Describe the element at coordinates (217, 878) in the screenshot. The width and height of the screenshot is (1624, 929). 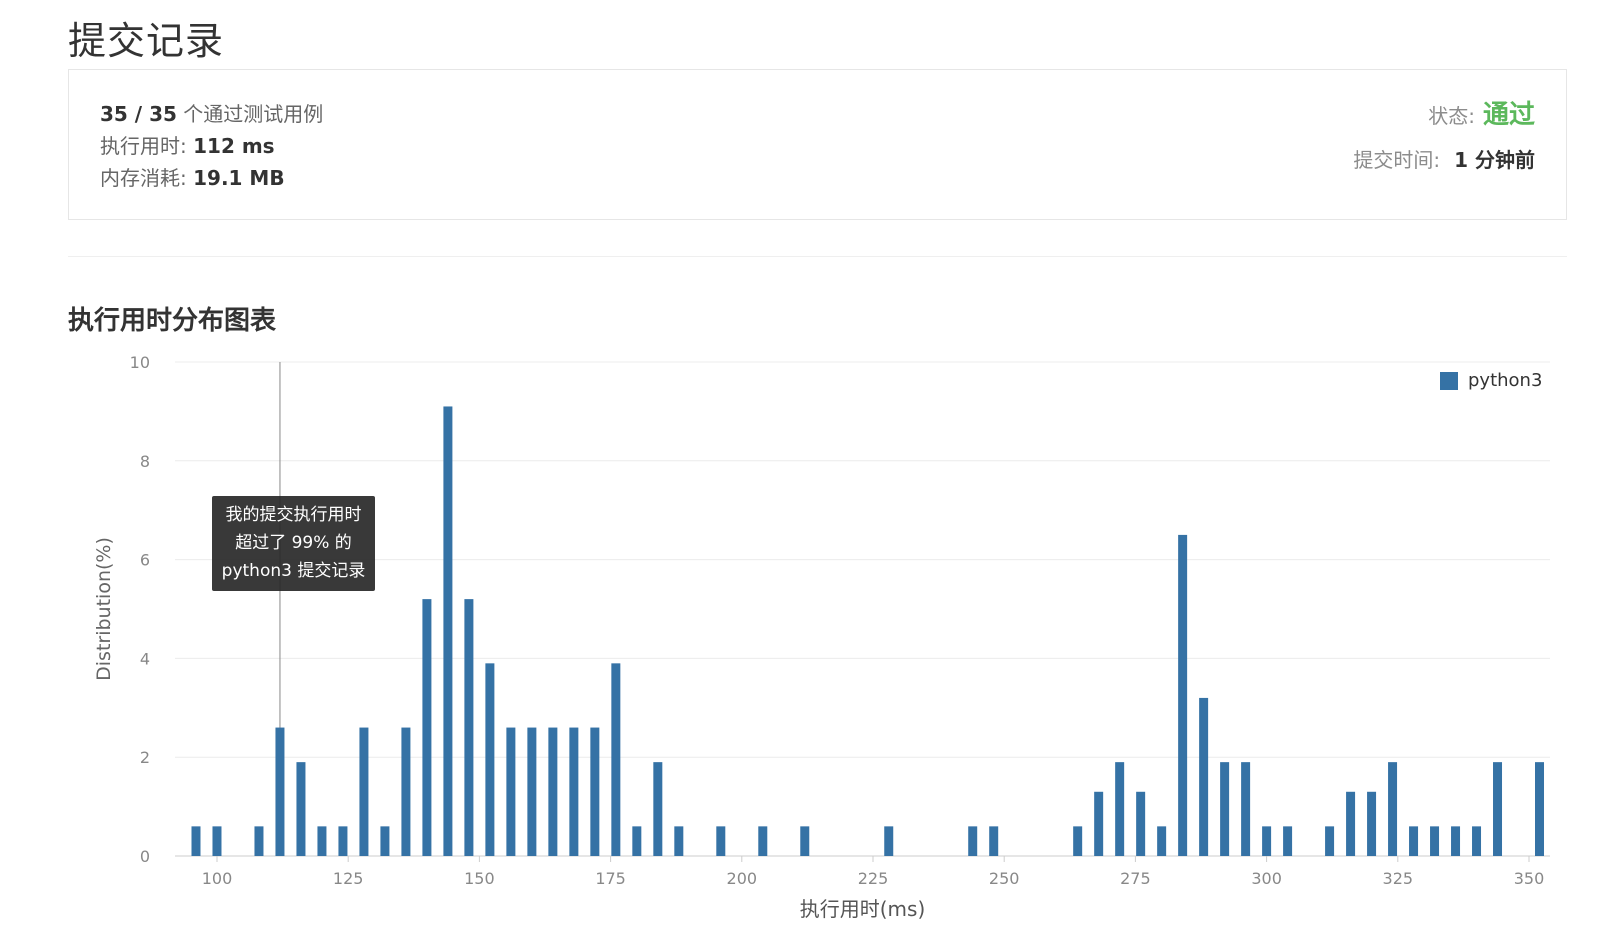
I see `x-tick-label: 100` at that location.